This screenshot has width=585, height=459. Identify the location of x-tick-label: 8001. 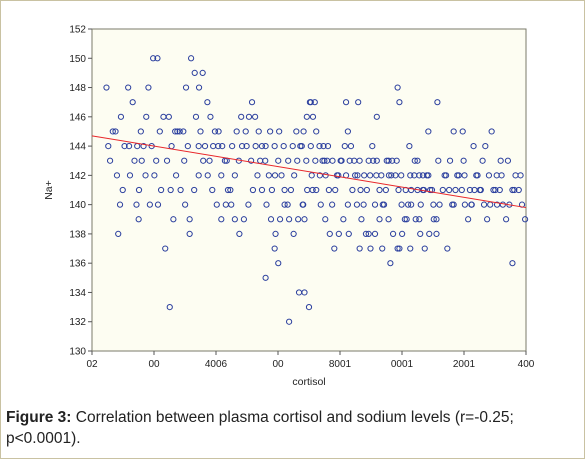
(340, 364).